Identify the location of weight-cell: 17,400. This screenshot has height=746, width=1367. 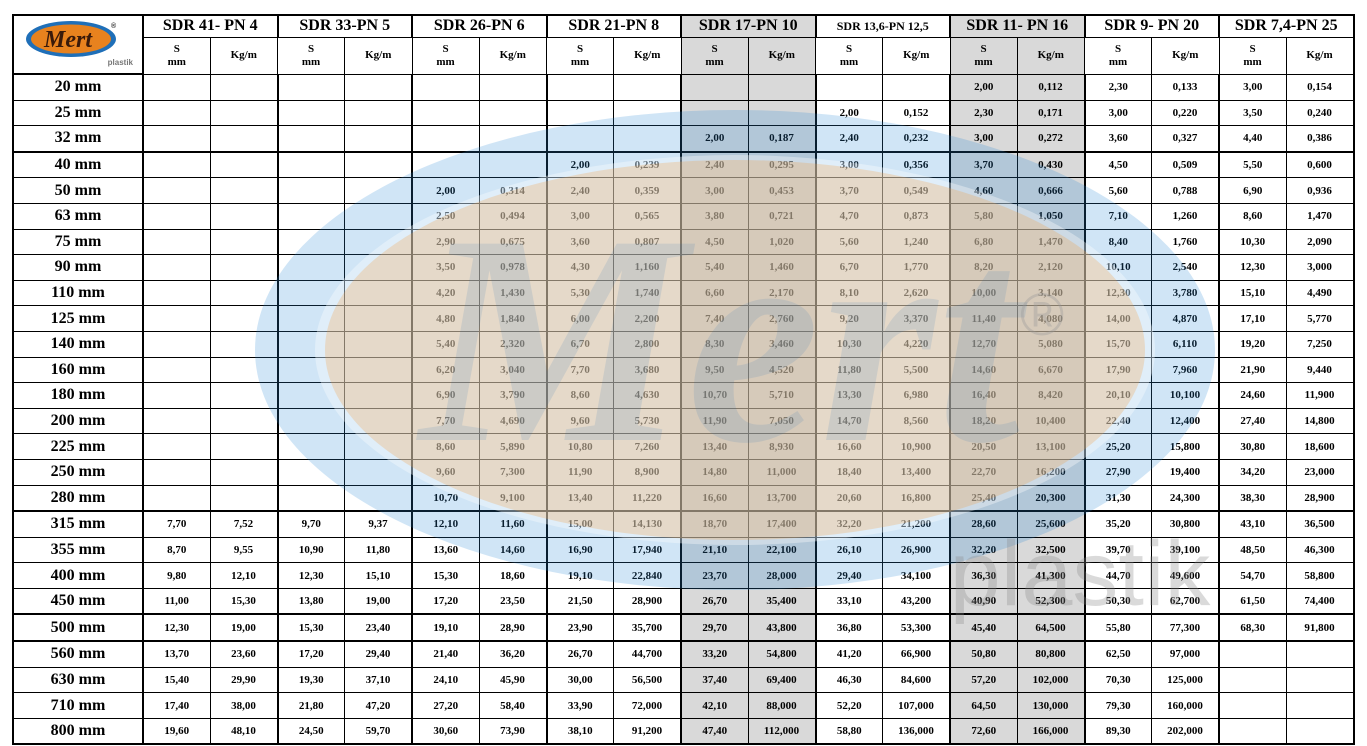
(781, 524).